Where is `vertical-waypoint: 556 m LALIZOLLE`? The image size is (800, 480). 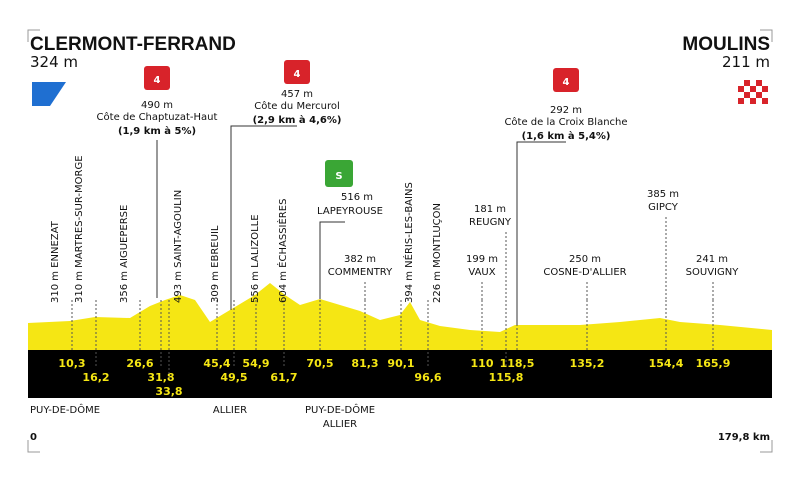 vertical-waypoint: 556 m LALIZOLLE is located at coordinates (255, 258).